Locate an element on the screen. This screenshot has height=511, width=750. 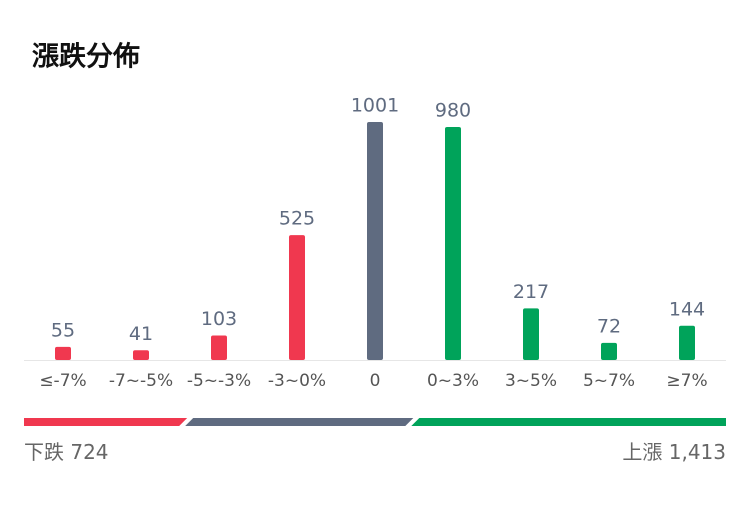
x-tick-label: 3~5% is located at coordinates (531, 381).